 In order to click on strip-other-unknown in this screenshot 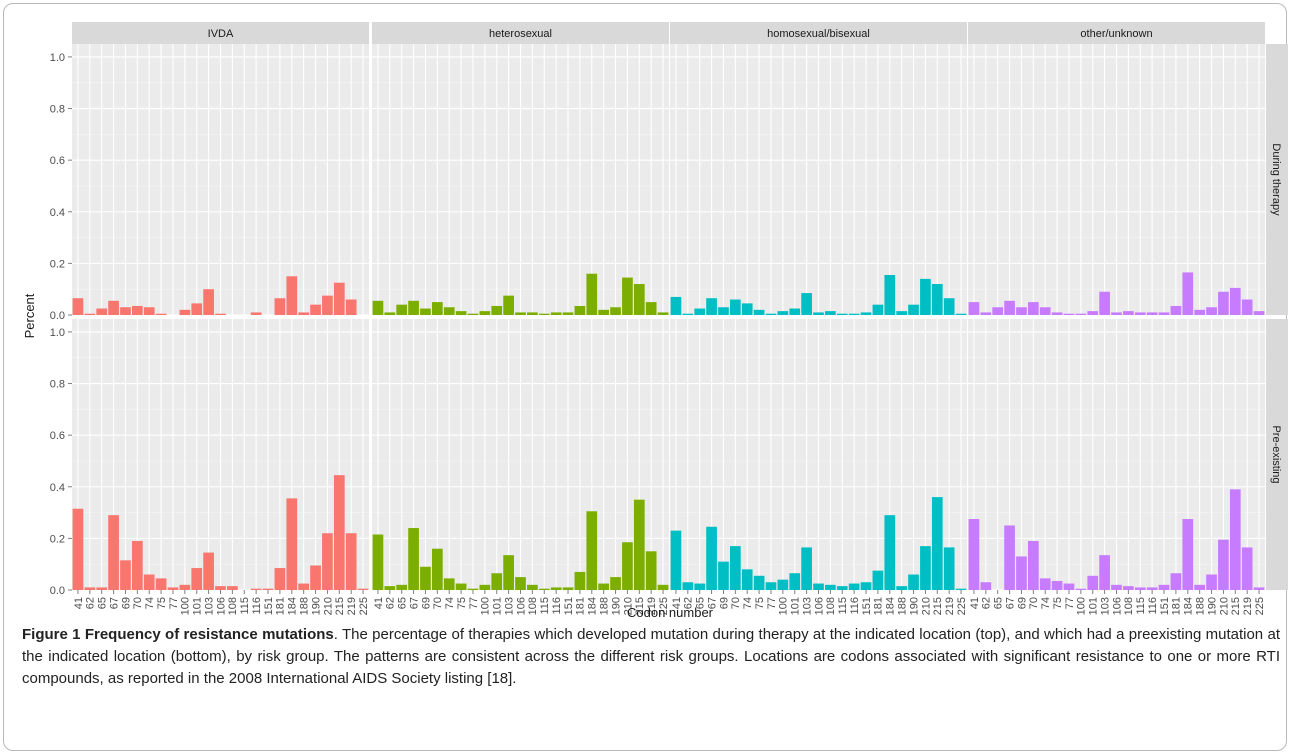, I will do `click(1116, 33)`.